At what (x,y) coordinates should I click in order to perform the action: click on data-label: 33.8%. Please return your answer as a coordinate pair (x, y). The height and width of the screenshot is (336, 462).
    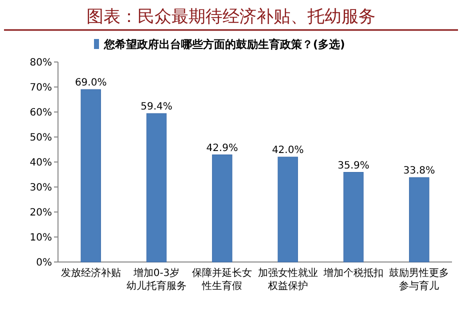
    Looking at the image, I should click on (419, 171).